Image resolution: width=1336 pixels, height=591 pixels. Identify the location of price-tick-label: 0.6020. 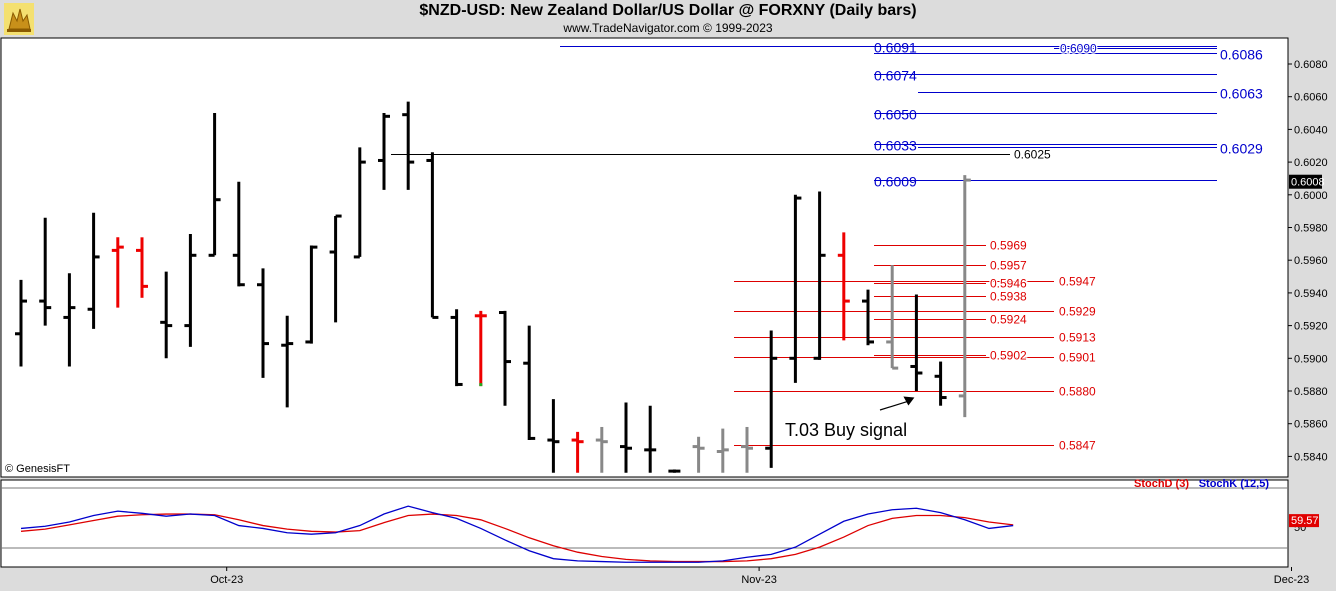
(1311, 163).